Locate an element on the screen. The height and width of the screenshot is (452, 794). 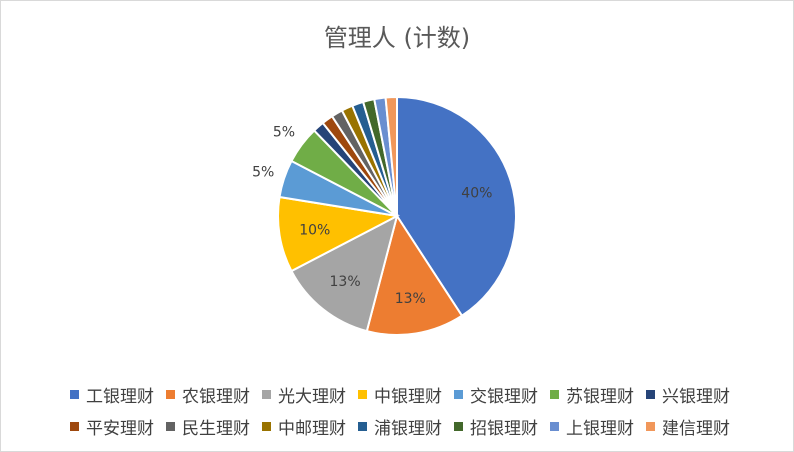
chart-title: 管理人 (计数) is located at coordinates (397, 38).